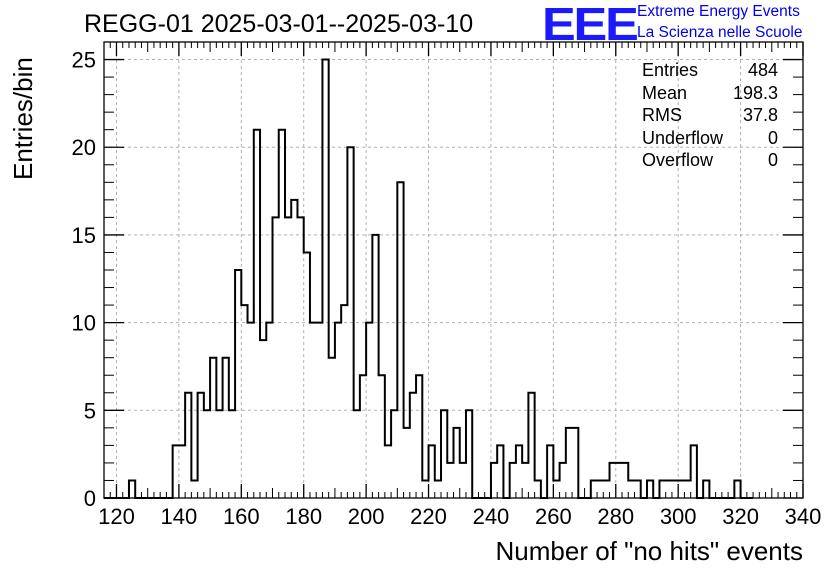 The width and height of the screenshot is (836, 572). What do you see at coordinates (84, 235) in the screenshot?
I see `y-tick-label: 15` at bounding box center [84, 235].